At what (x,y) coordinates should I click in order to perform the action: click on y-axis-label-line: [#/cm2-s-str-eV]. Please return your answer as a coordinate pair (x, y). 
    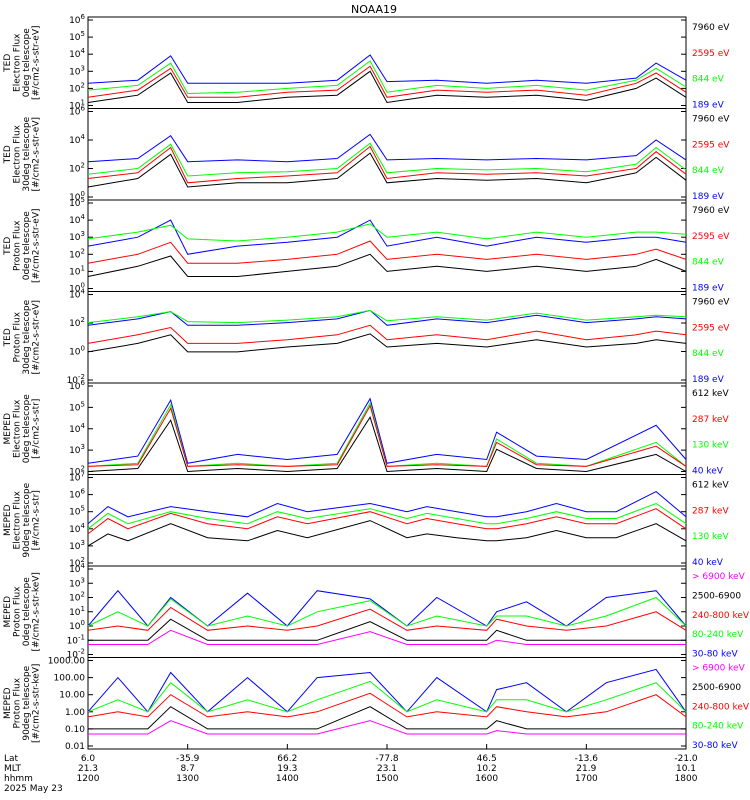
    Looking at the image, I should click on (37, 154).